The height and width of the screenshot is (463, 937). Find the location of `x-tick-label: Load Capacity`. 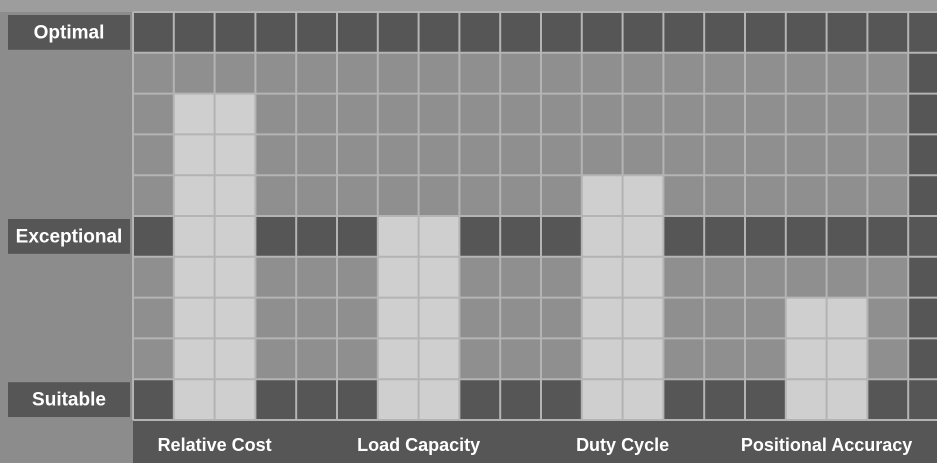

x-tick-label: Load Capacity is located at coordinates (418, 445).